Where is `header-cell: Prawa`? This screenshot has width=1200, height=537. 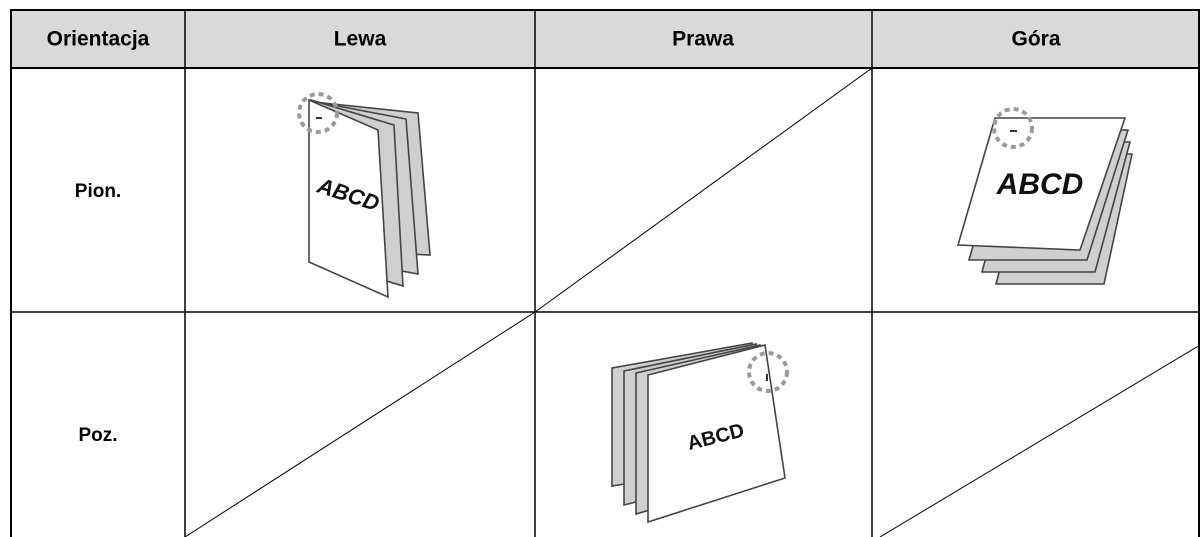
header-cell: Prawa is located at coordinates (703, 39).